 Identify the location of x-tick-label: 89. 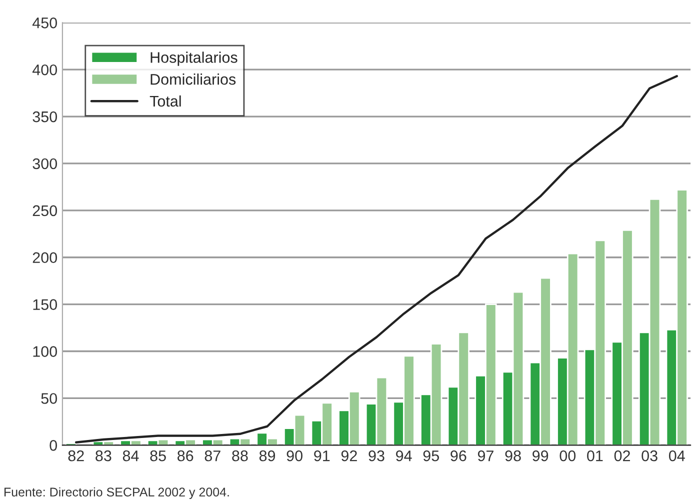
(267, 456).